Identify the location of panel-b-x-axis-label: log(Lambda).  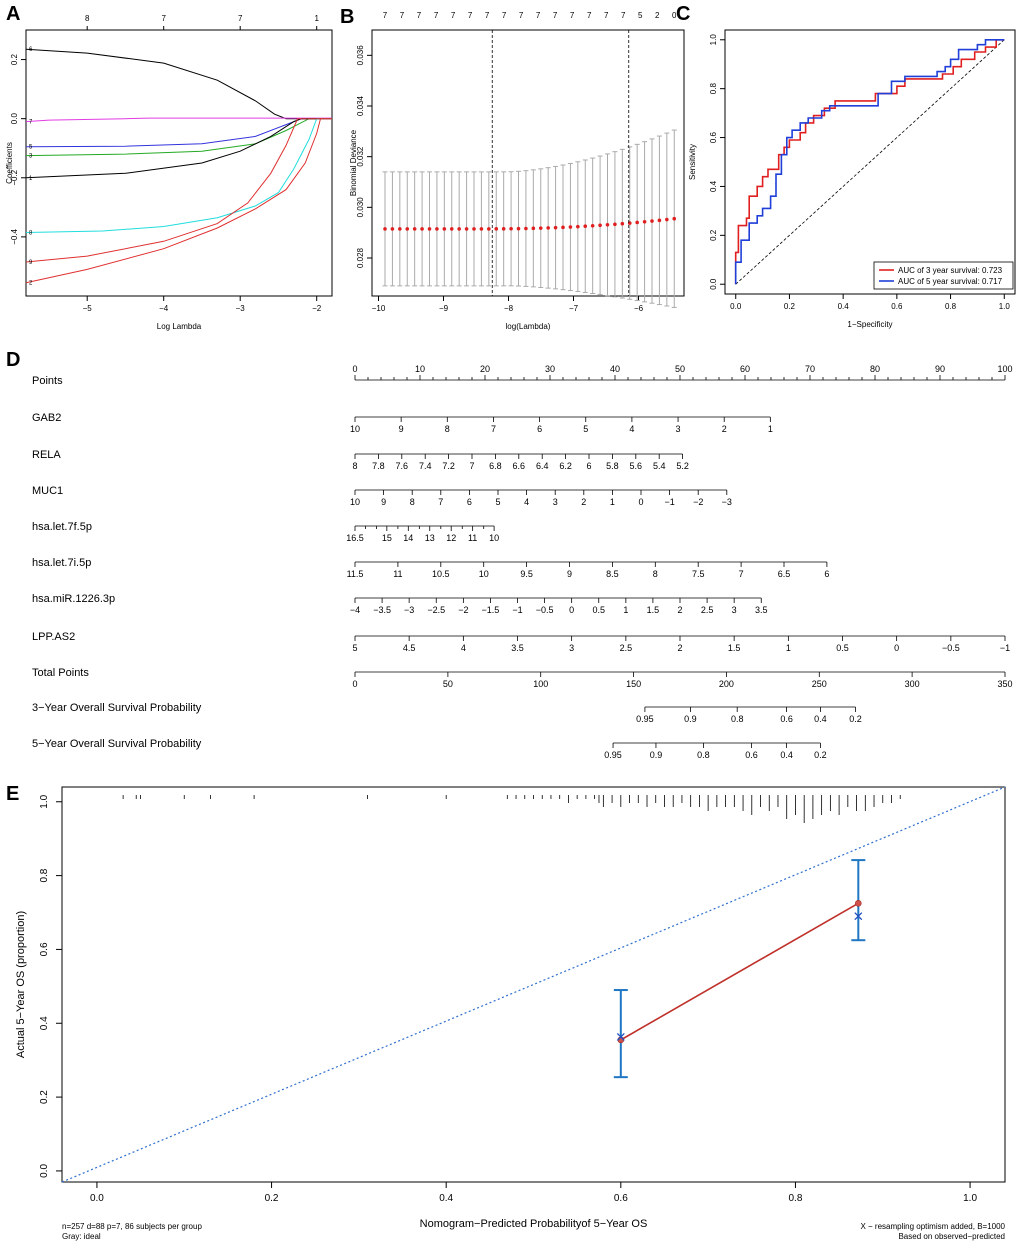
(528, 326).